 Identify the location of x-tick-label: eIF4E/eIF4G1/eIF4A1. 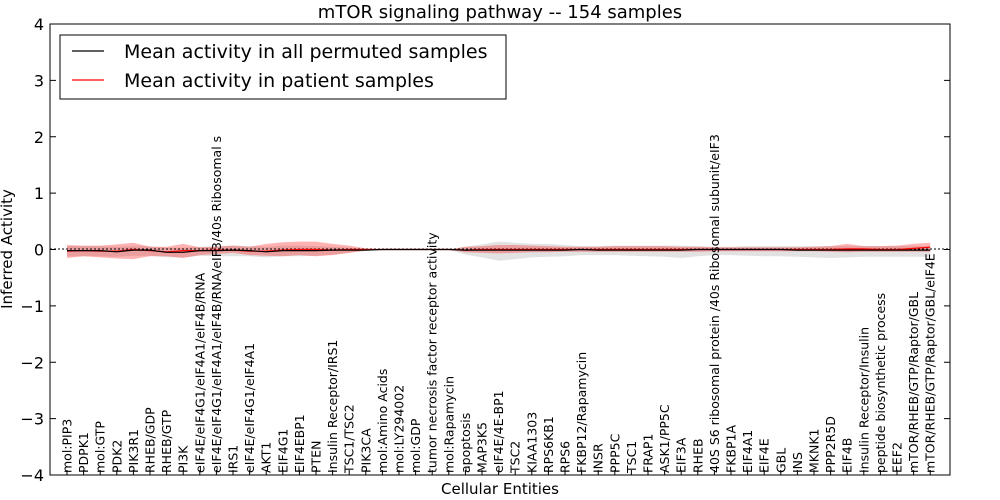
(249, 408).